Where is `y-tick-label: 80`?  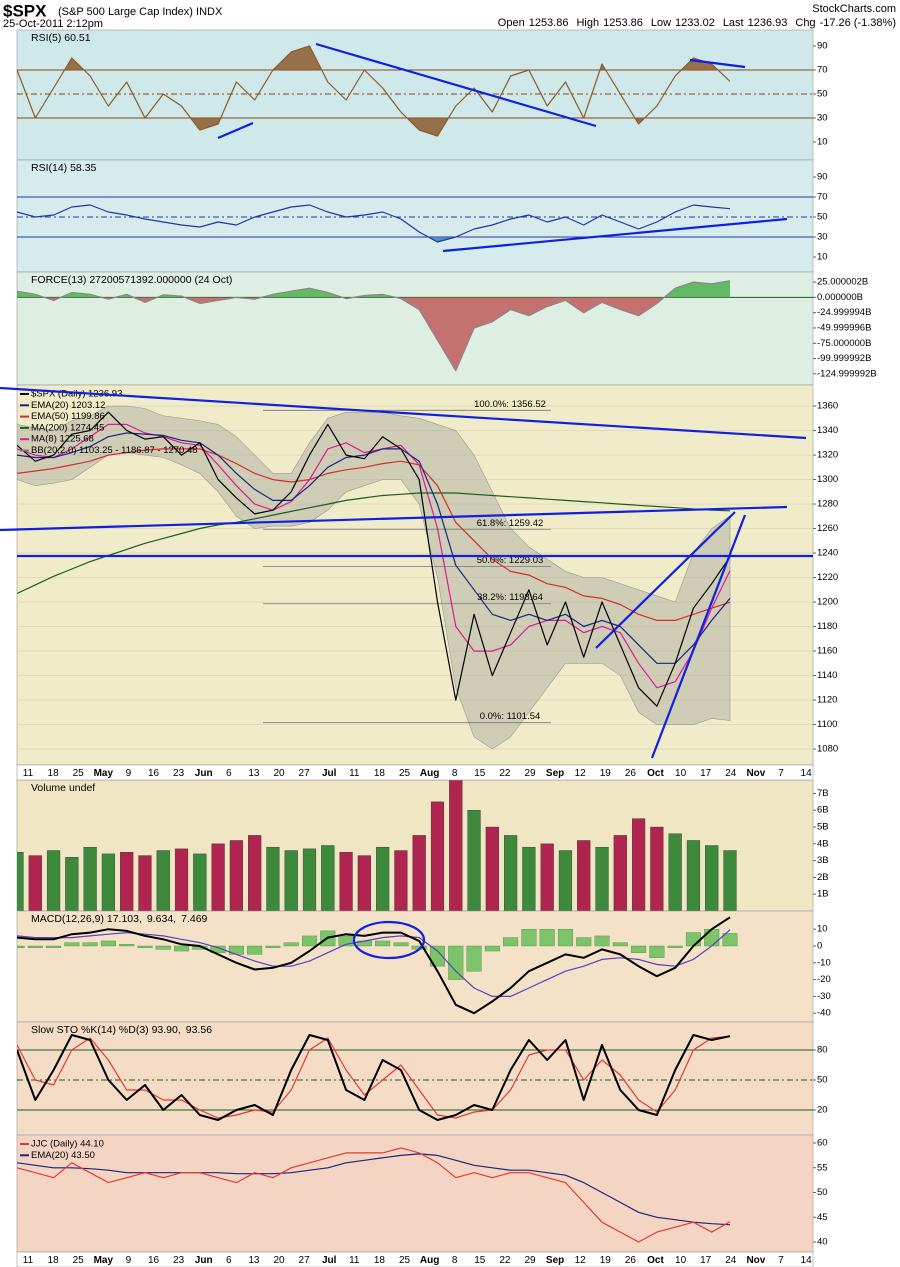 y-tick-label: 80 is located at coordinates (822, 1050).